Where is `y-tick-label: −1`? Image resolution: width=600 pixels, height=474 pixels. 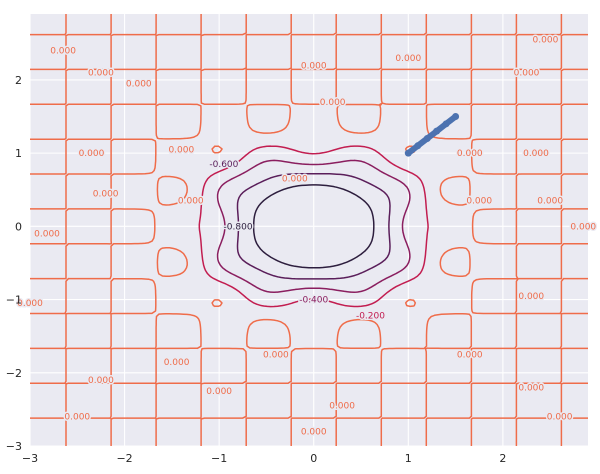 y-tick-label: −1 is located at coordinates (14, 300).